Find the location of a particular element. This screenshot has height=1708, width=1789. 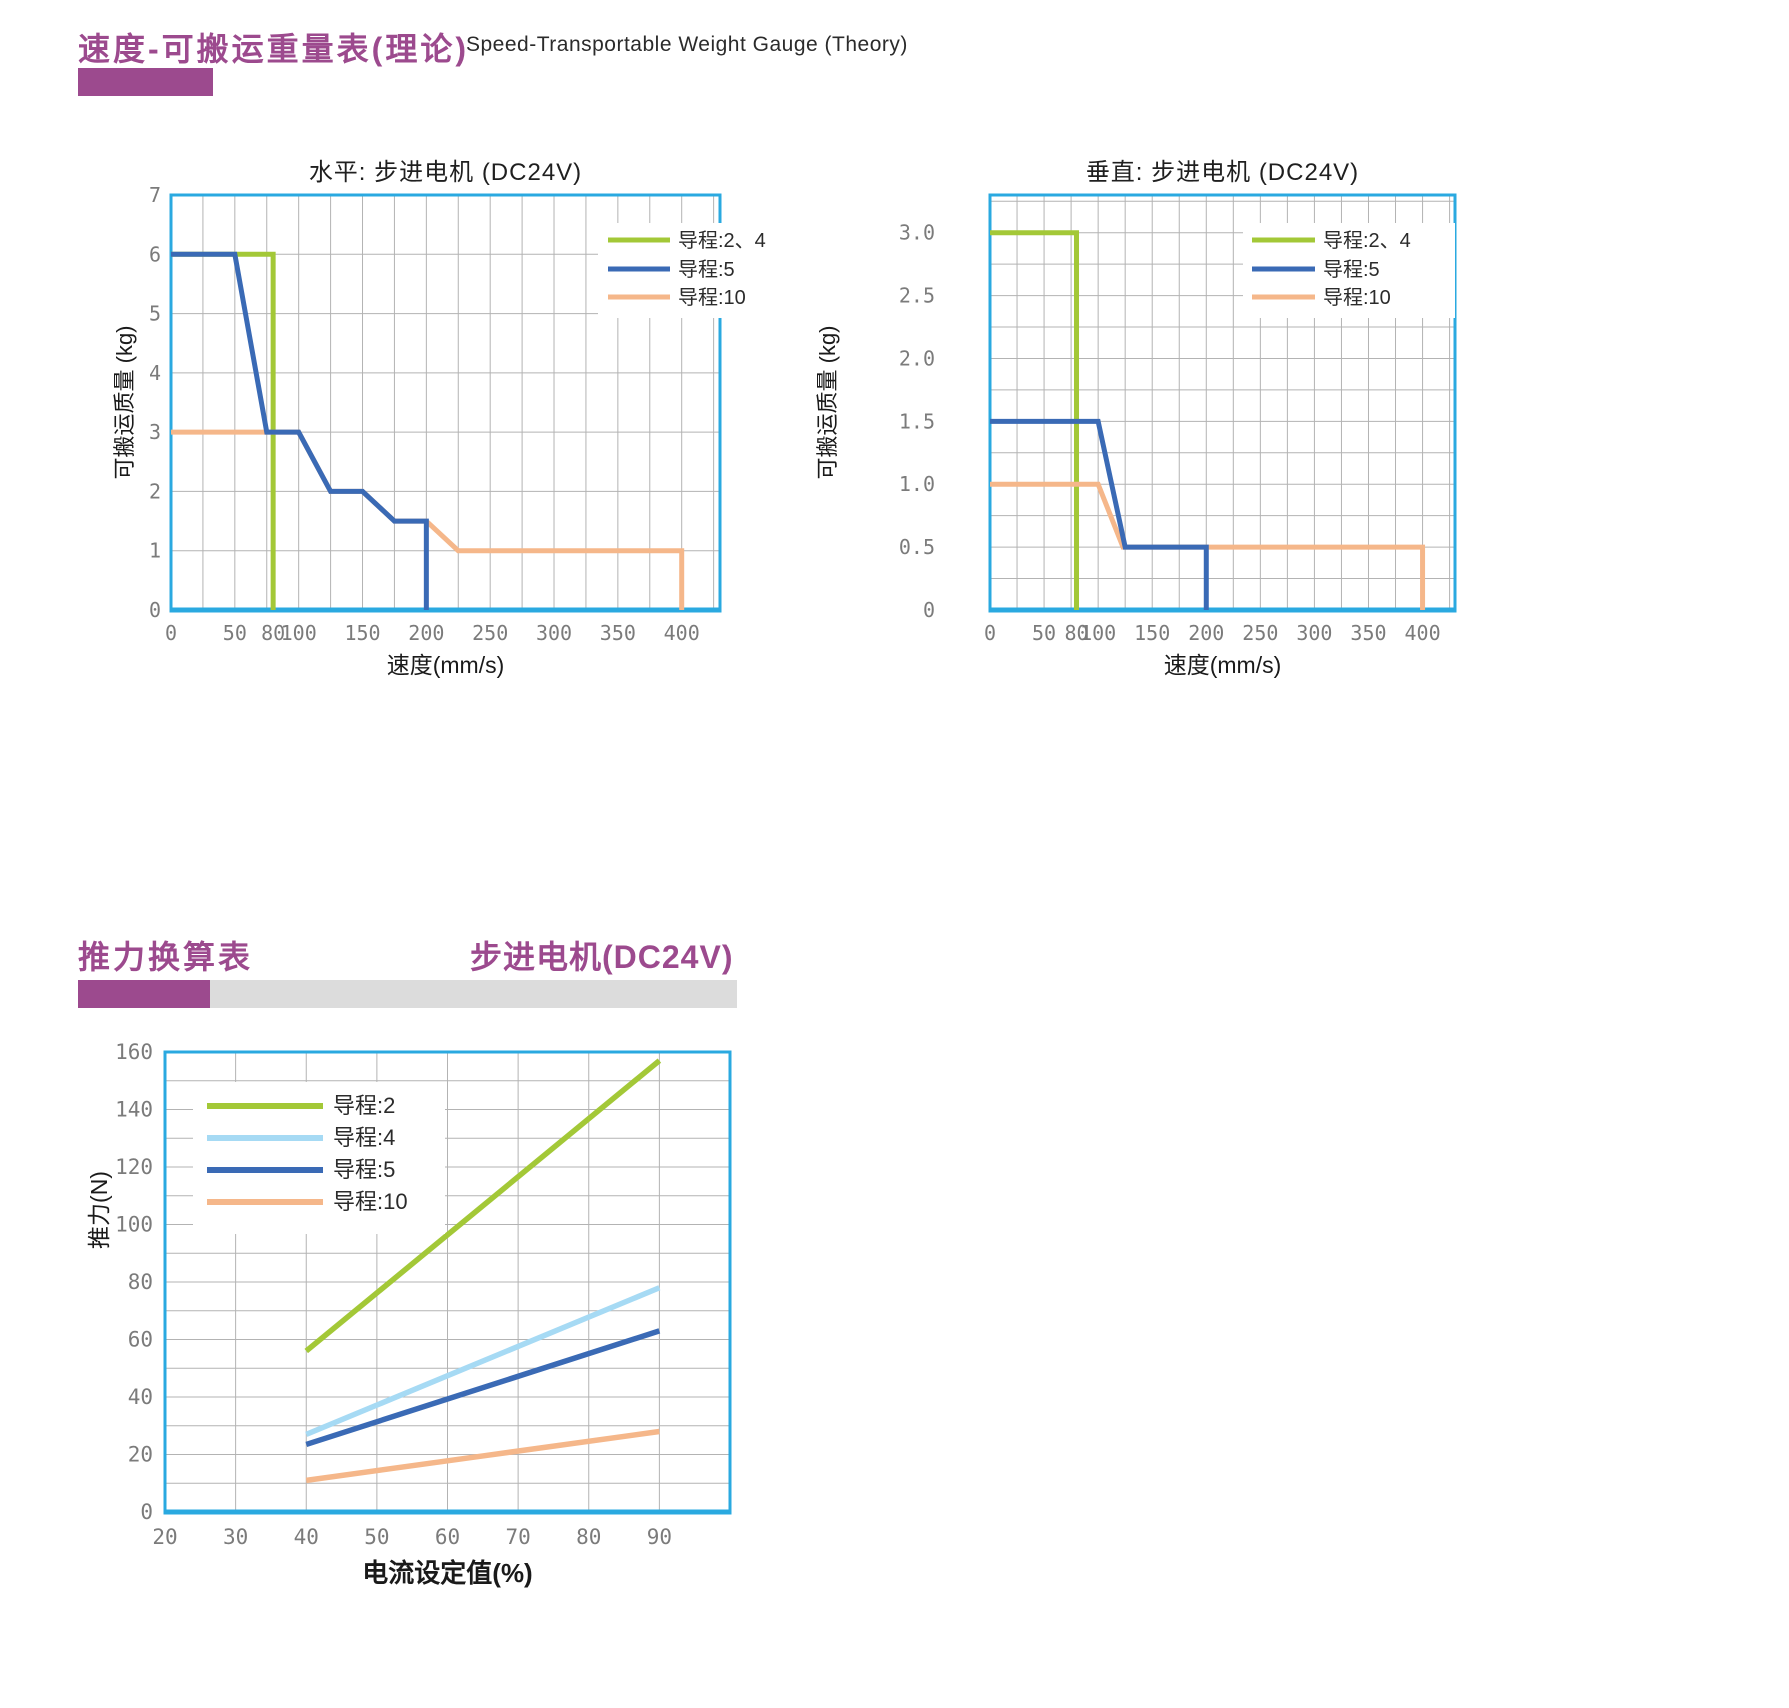

y-axis-title: 推力(N) is located at coordinates (99, 1210).